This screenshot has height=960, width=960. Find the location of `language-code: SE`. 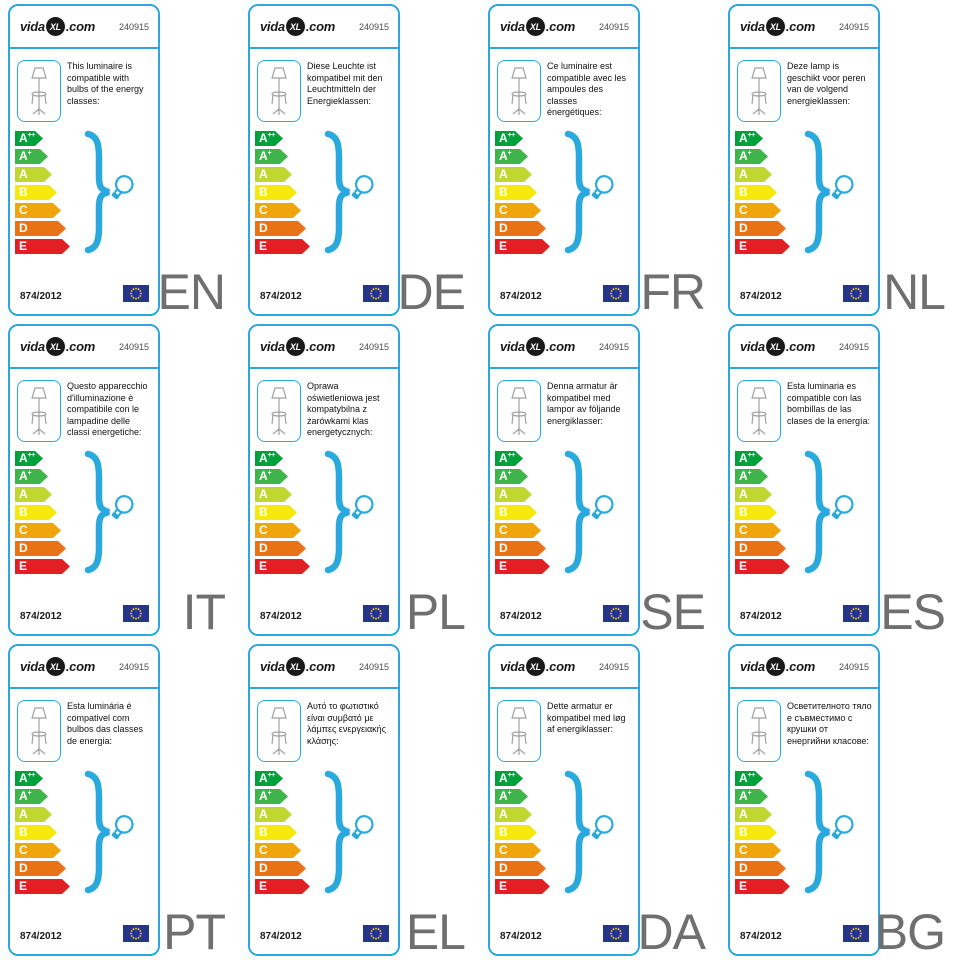

language-code: SE is located at coordinates (673, 612).